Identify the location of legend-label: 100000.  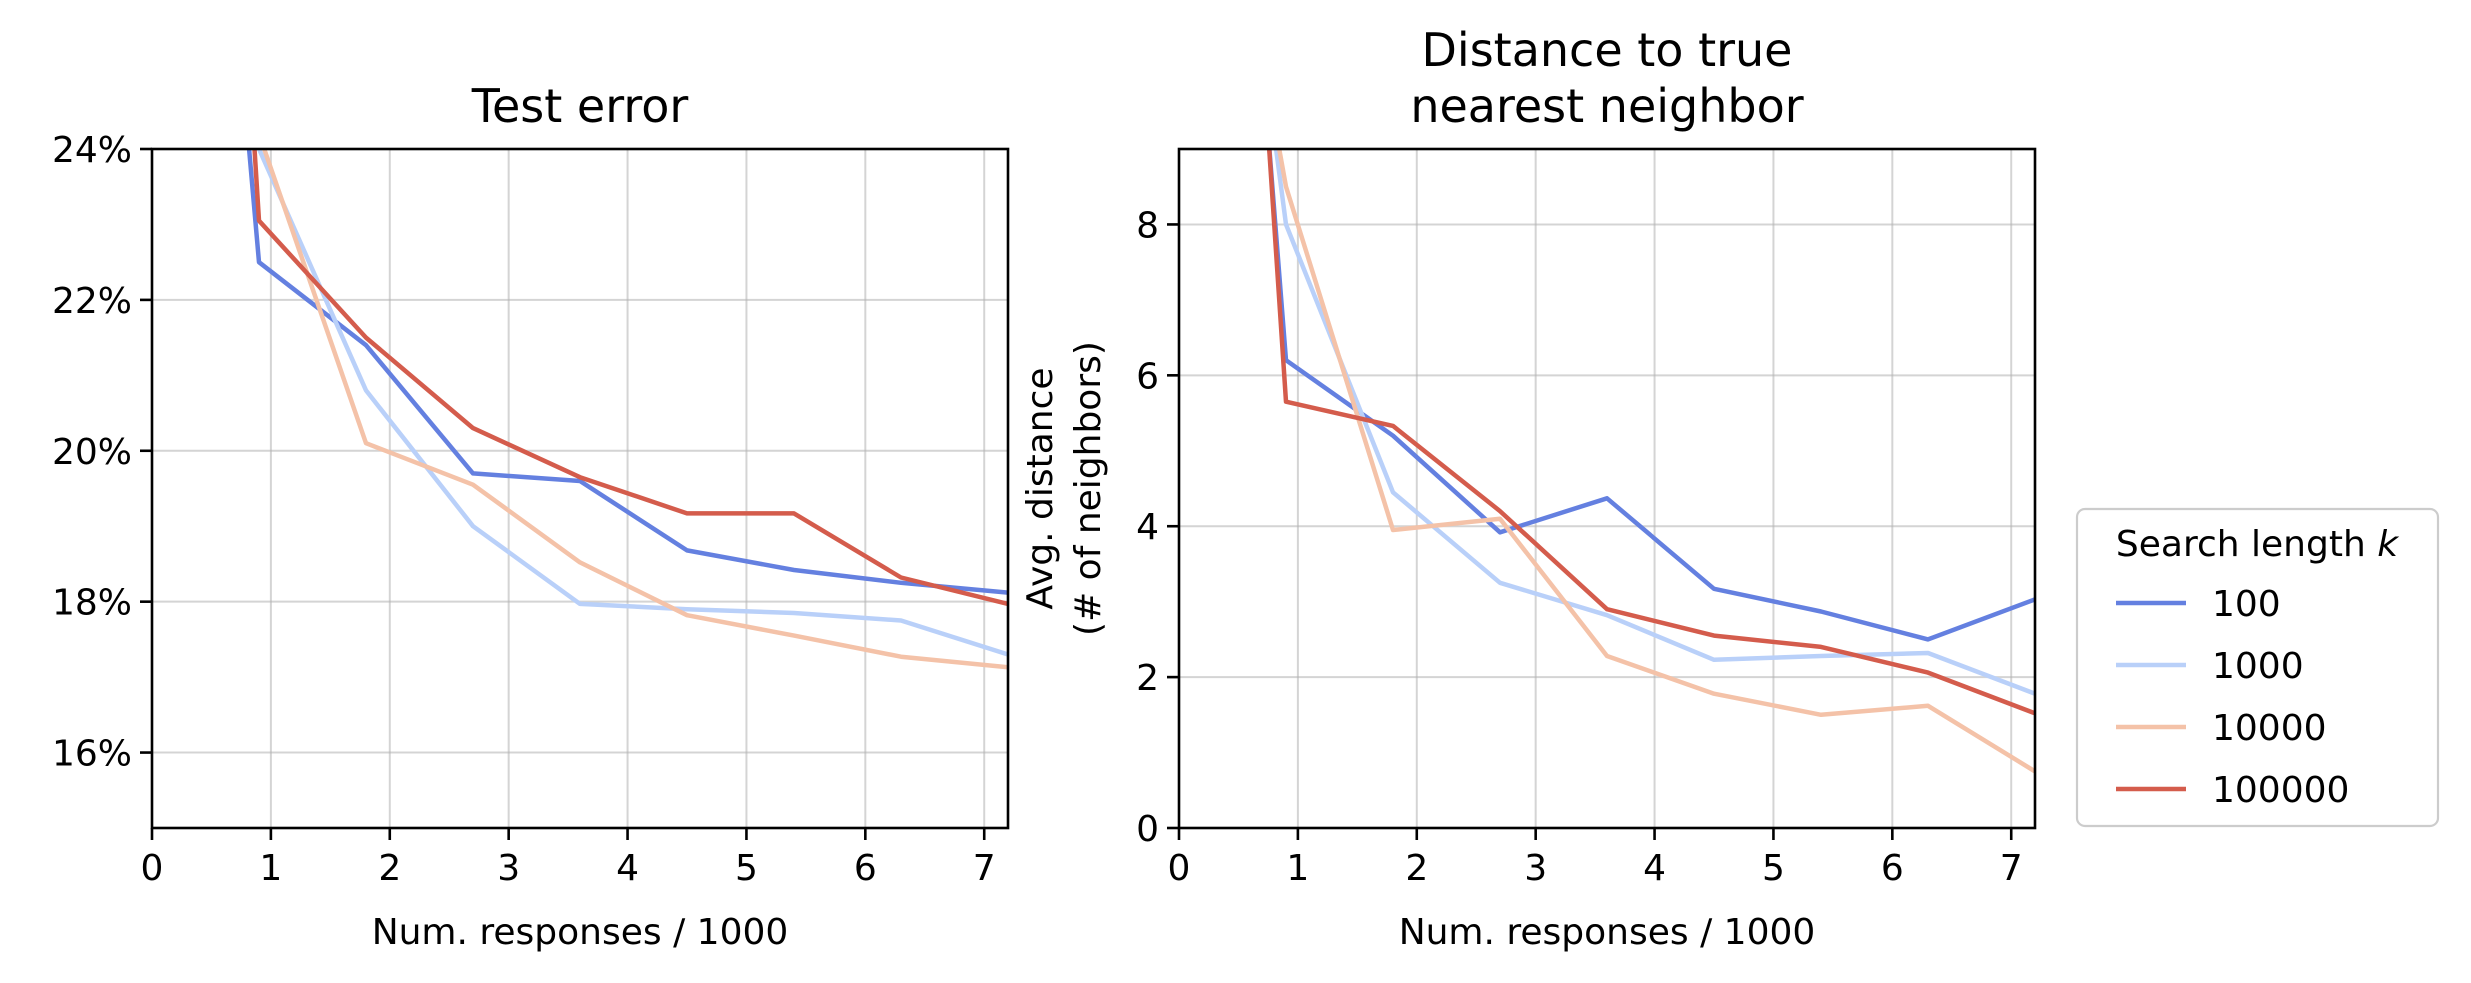
(2280, 790).